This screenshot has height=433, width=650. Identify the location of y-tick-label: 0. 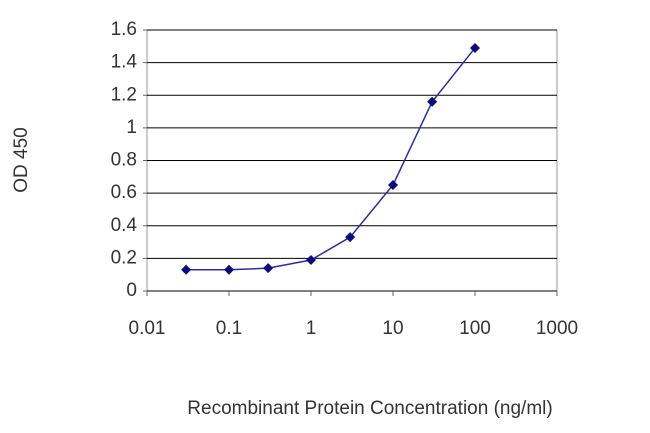
(131, 290).